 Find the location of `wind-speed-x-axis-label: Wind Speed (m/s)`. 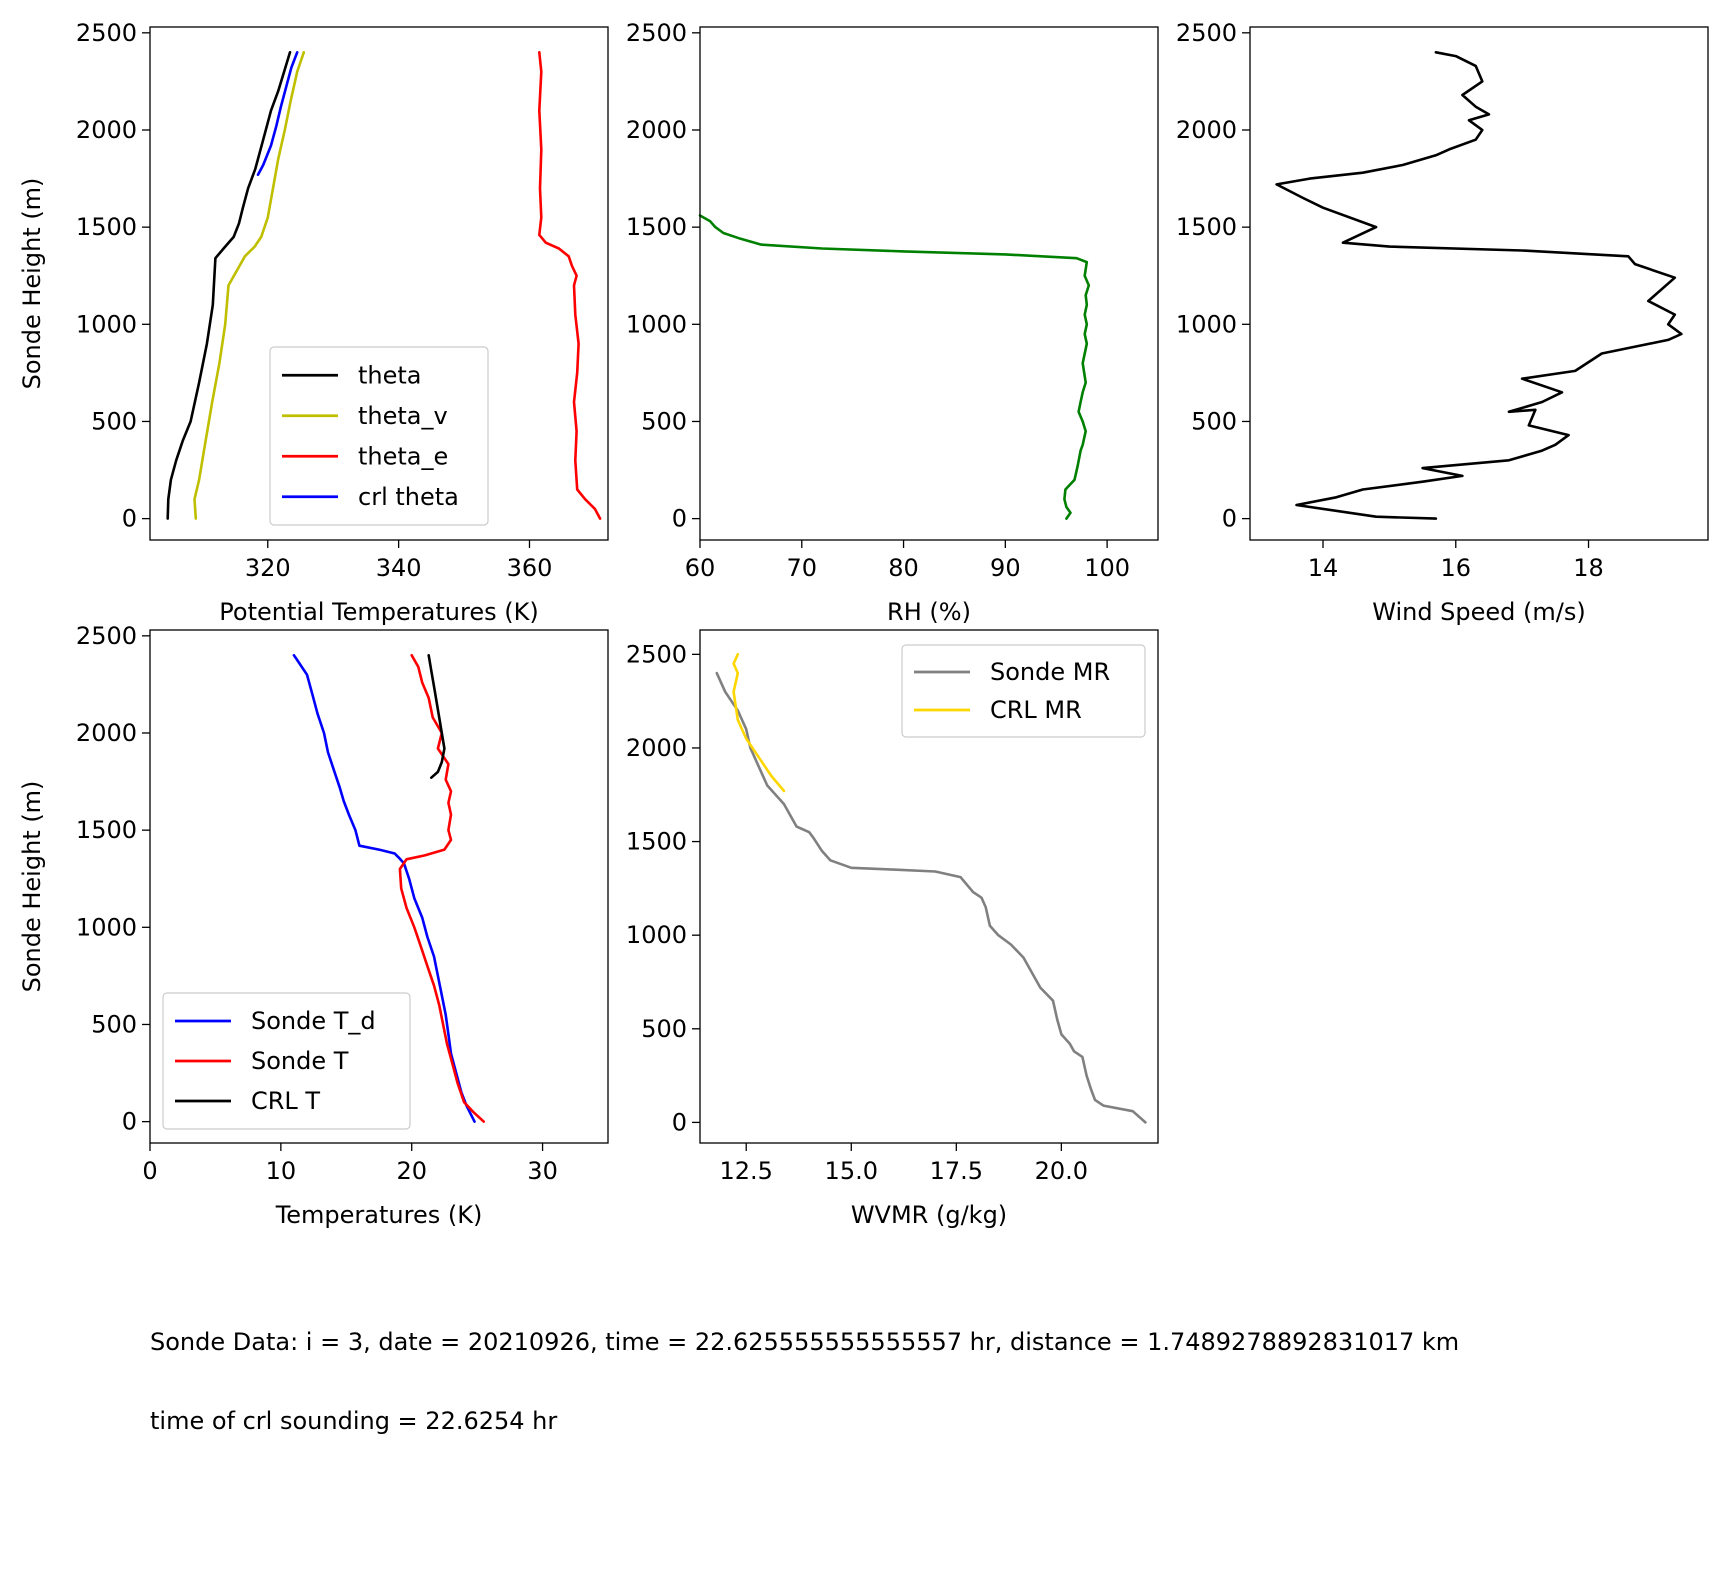

wind-speed-x-axis-label: Wind Speed (m/s) is located at coordinates (1479, 612).